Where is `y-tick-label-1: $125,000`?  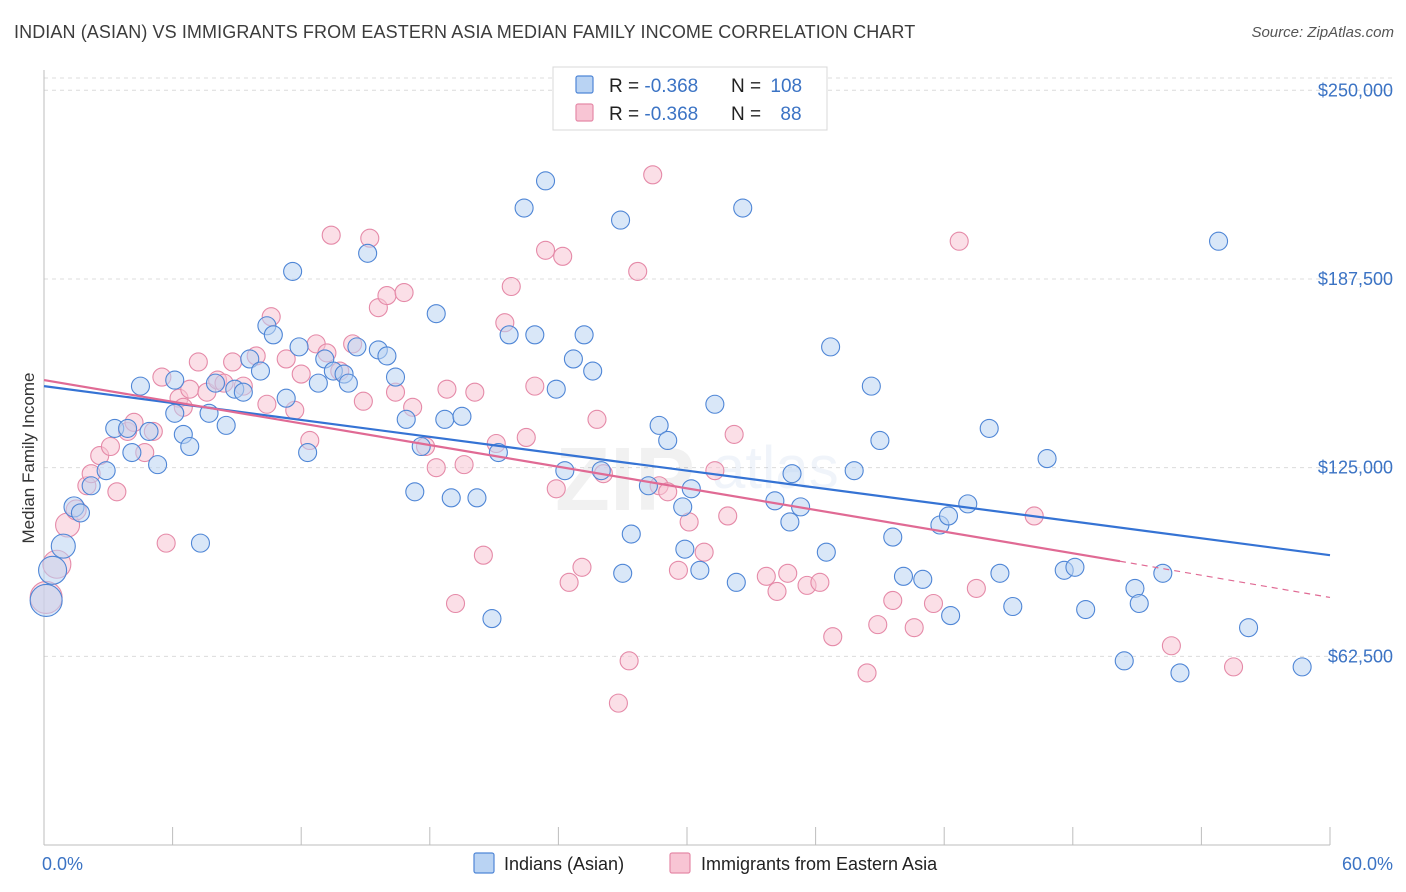
y-tick-label-1: $125,000 is located at coordinates (1355, 468).